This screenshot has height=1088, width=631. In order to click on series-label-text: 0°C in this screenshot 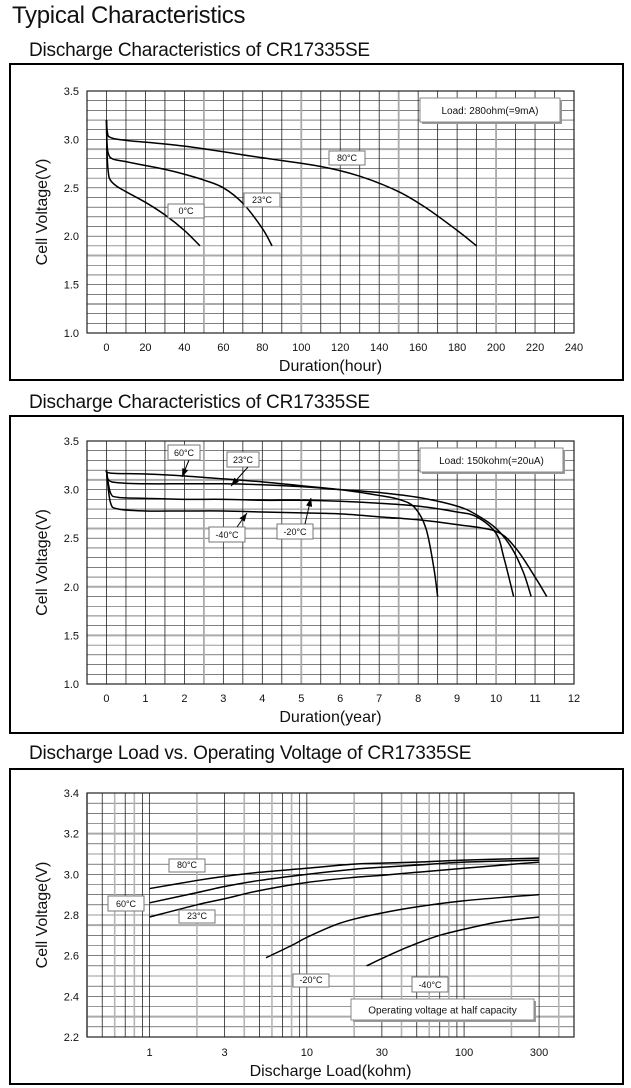, I will do `click(186, 211)`.